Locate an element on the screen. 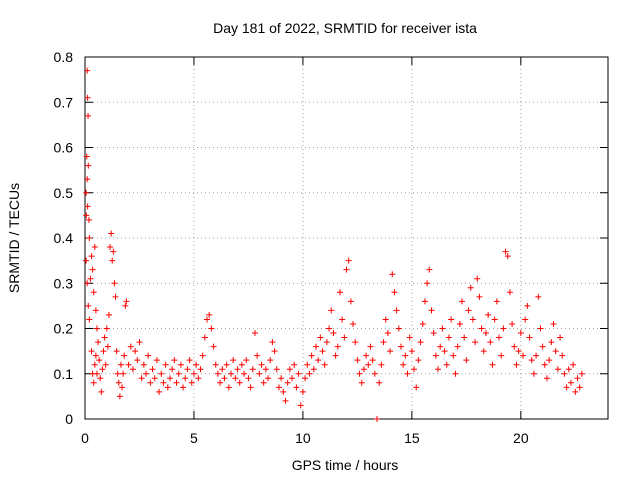 Image resolution: width=640 pixels, height=480 pixels. x-axis-label: GPS time / hours is located at coordinates (345, 465).